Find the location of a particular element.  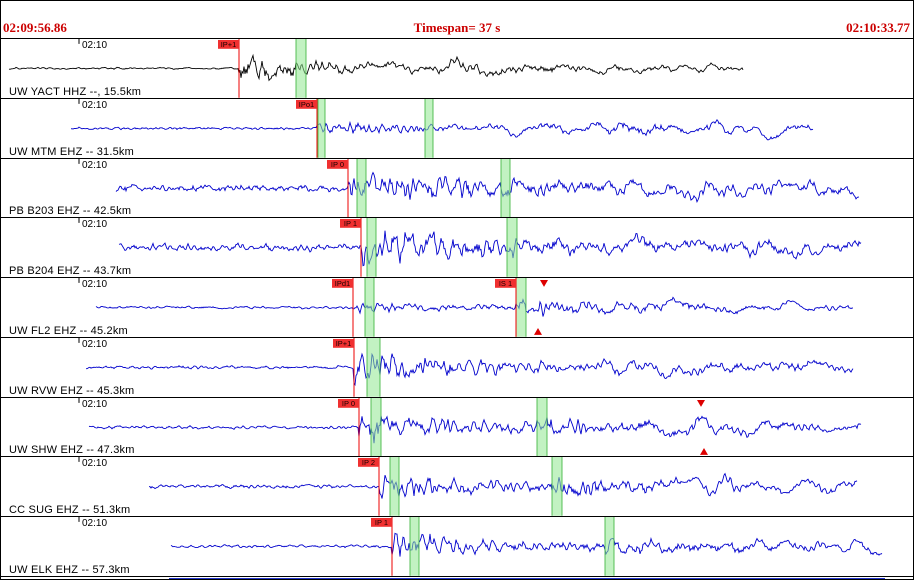

time-window-bar: 02:09:56.86 Timespan= 37 s 02:10:33.77 is located at coordinates (457, 29).